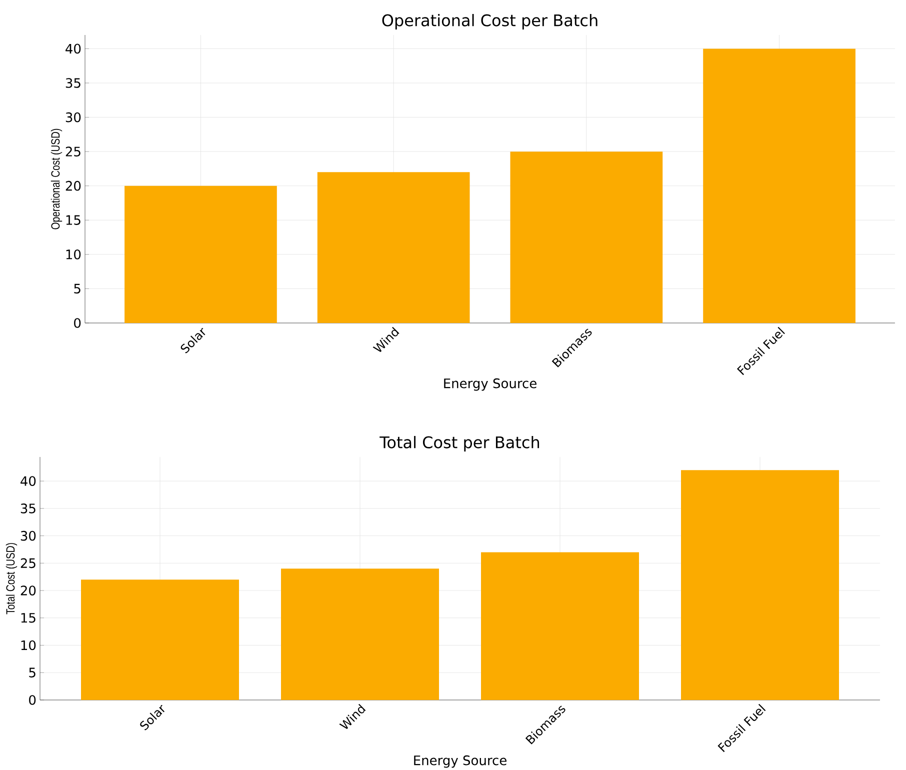 The width and height of the screenshot is (906, 770). I want to click on y-axis-title: Total Cost (USD), so click(12, 578).